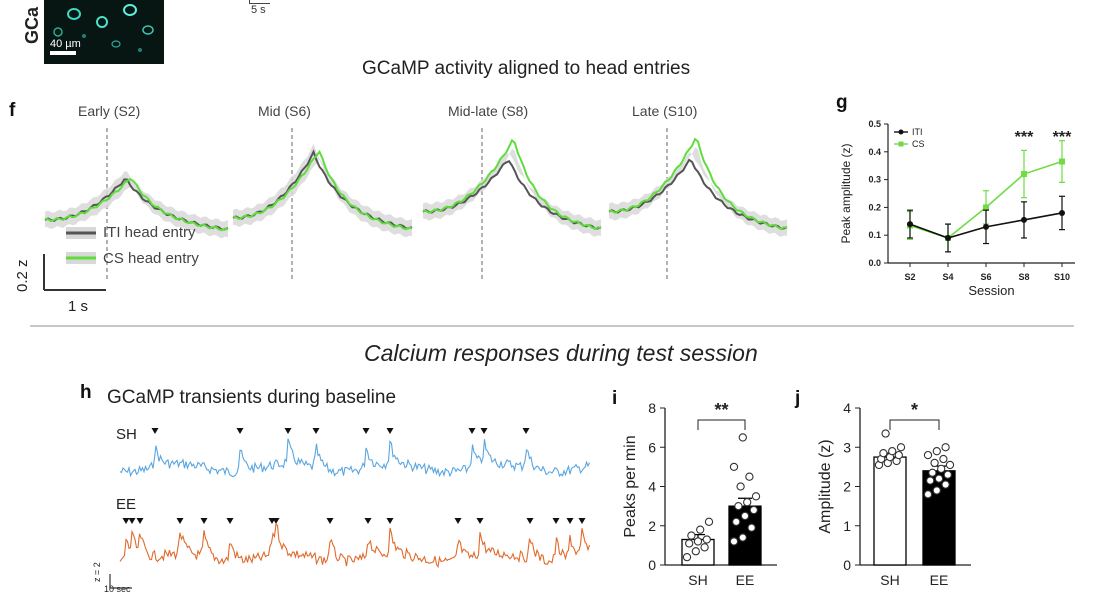 Image resolution: width=1095 pixels, height=612 pixels. What do you see at coordinates (847, 408) in the screenshot?
I see `j-y-tick-label: 4` at bounding box center [847, 408].